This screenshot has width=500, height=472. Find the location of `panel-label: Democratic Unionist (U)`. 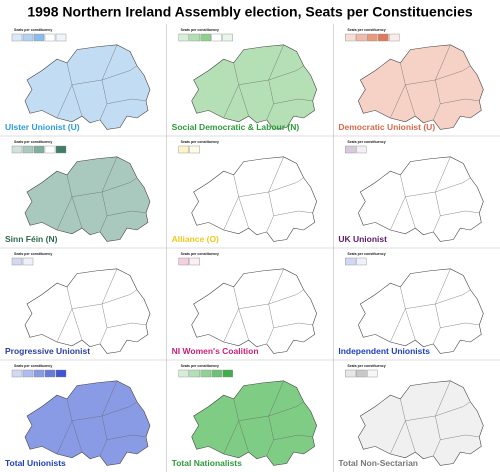

panel-label: Democratic Unionist (U) is located at coordinates (386, 127).